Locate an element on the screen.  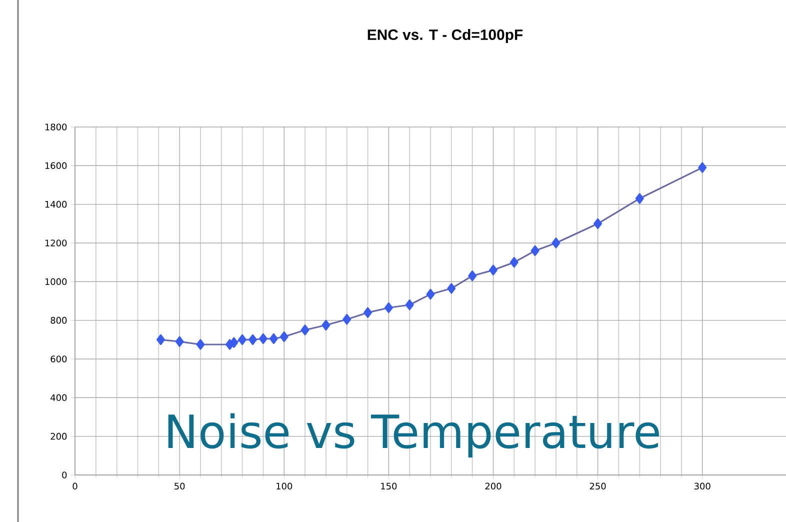
y-tick-label: 800 is located at coordinates (58, 320).